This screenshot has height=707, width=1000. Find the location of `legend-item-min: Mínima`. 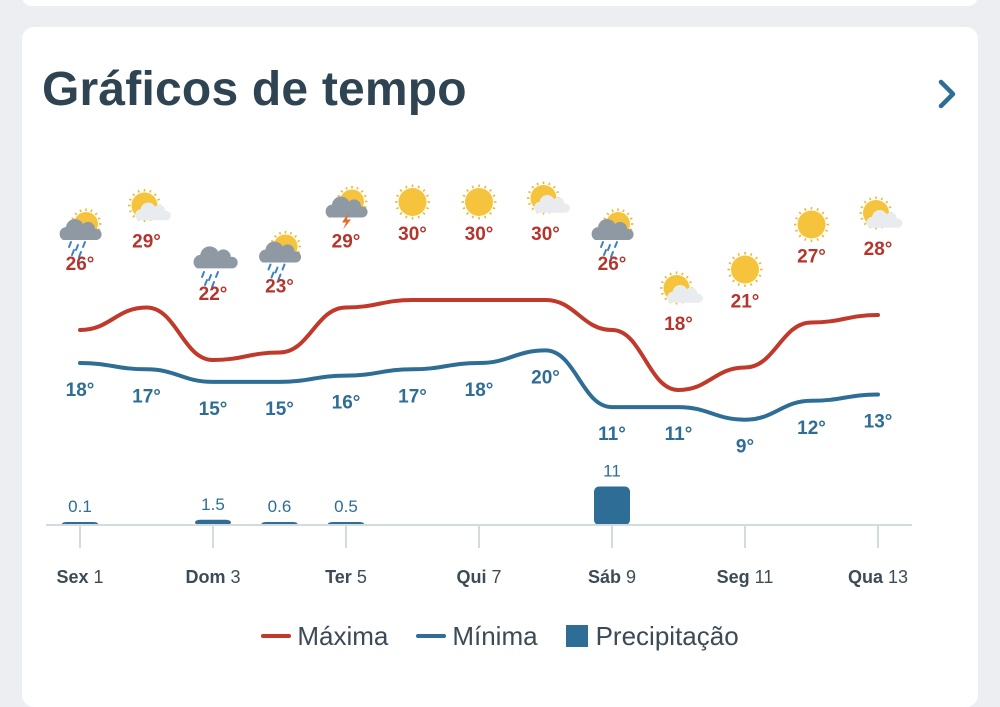

legend-item-min: Mínima is located at coordinates (477, 636).